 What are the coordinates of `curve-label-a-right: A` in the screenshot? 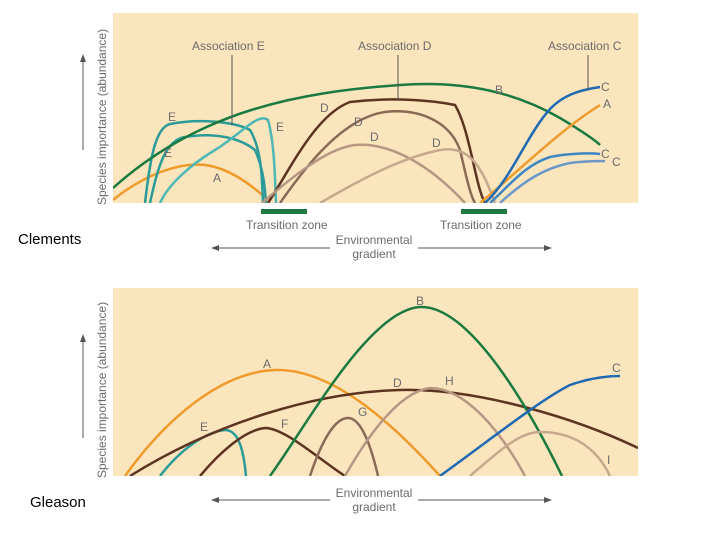 It's located at (607, 104).